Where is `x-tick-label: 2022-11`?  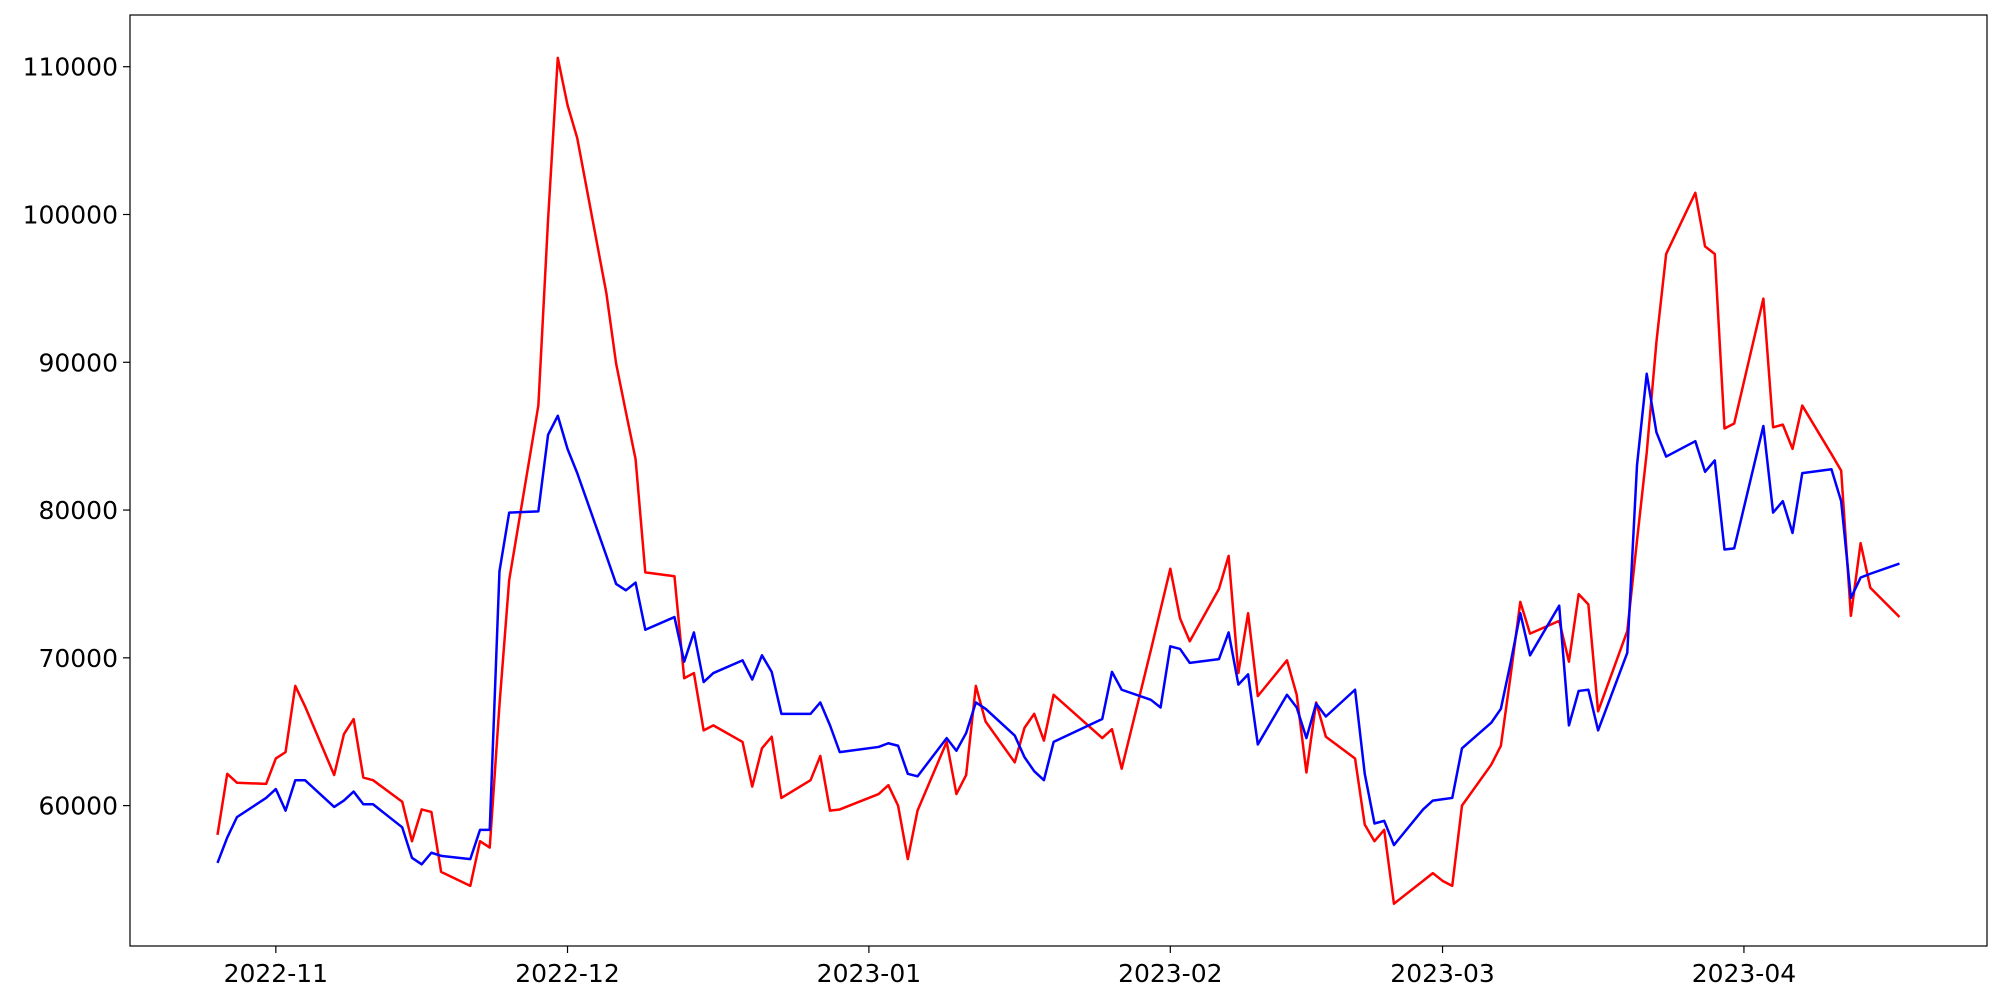
x-tick-label: 2022-11 is located at coordinates (276, 973).